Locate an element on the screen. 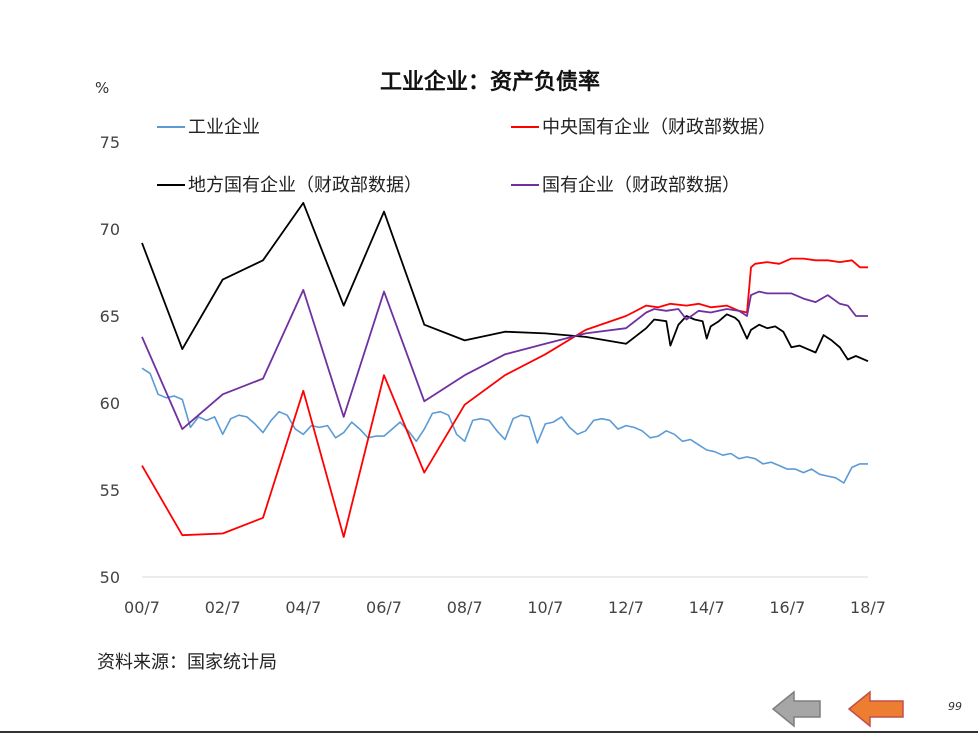 This screenshot has height=734, width=978. y-tick-label: 55 is located at coordinates (110, 490).